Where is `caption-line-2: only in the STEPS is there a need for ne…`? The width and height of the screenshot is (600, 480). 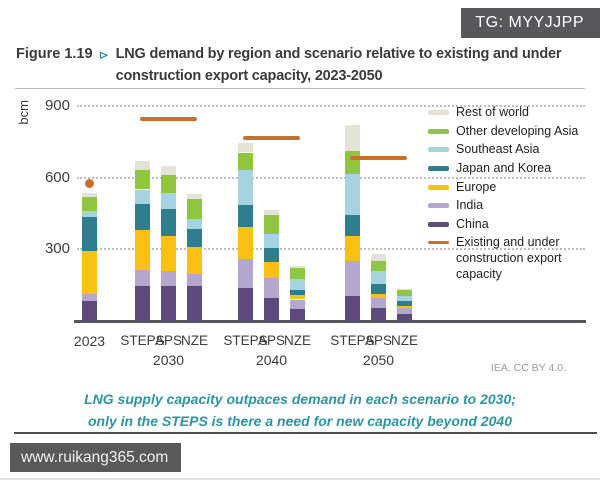
caption-line-2: only in the STEPS is there a need for ne… is located at coordinates (300, 420).